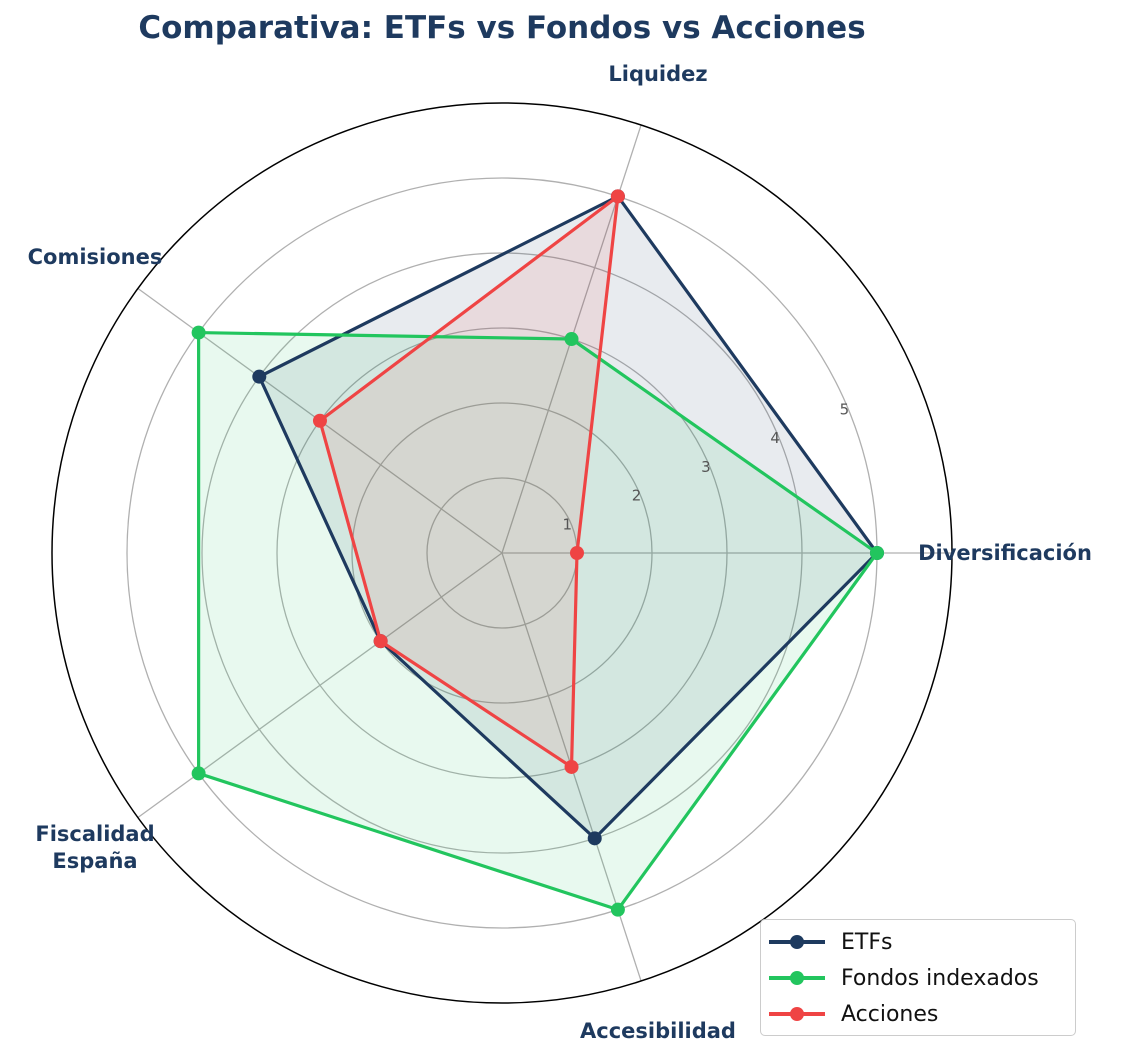 This screenshot has width=1124, height=1059. I want to click on legend-label: ETFs, so click(867, 942).